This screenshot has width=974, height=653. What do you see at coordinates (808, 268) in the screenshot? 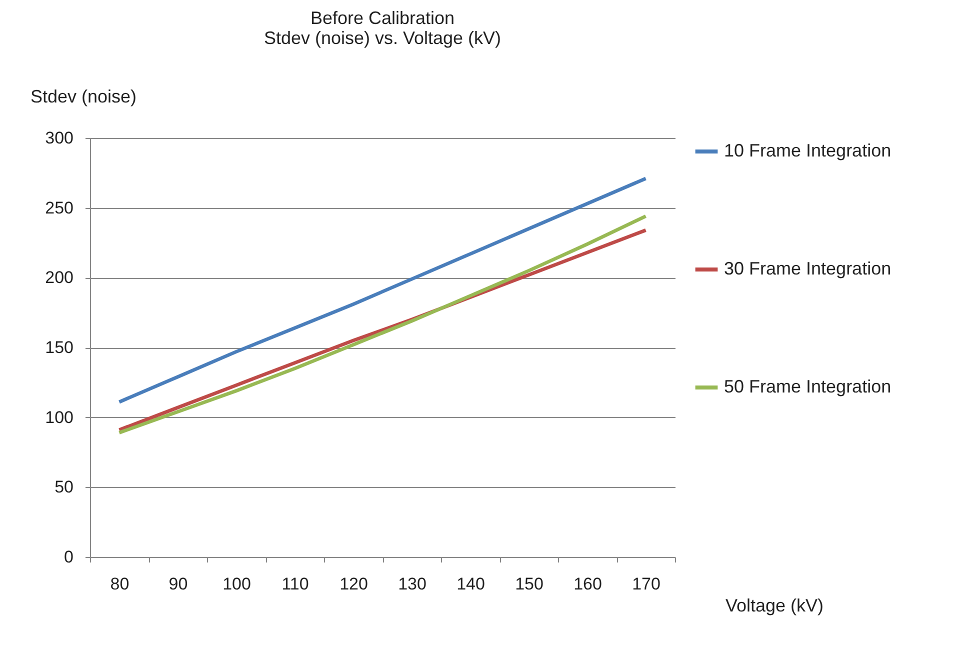
I see `legend-label: 30 Frame Integration` at bounding box center [808, 268].